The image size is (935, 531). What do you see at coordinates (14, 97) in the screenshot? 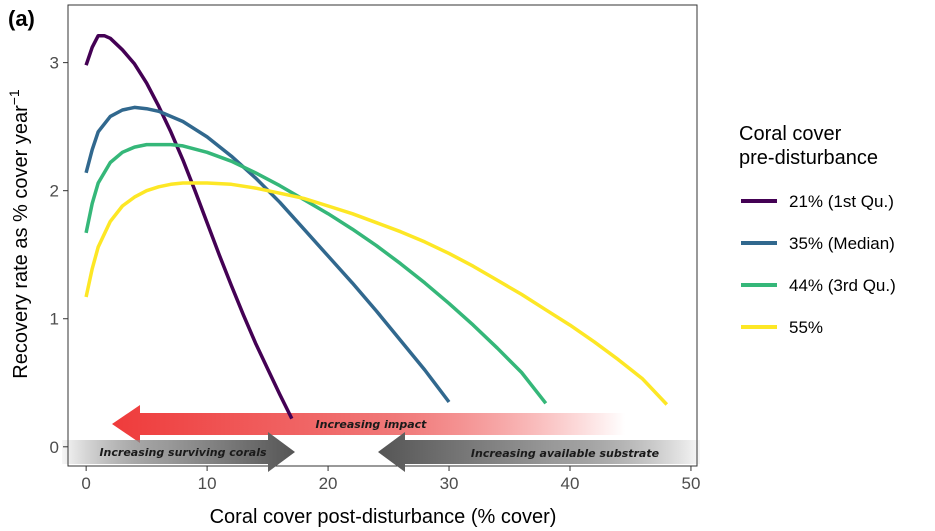
I see `y-axis-title-superscript: −1` at bounding box center [14, 97].